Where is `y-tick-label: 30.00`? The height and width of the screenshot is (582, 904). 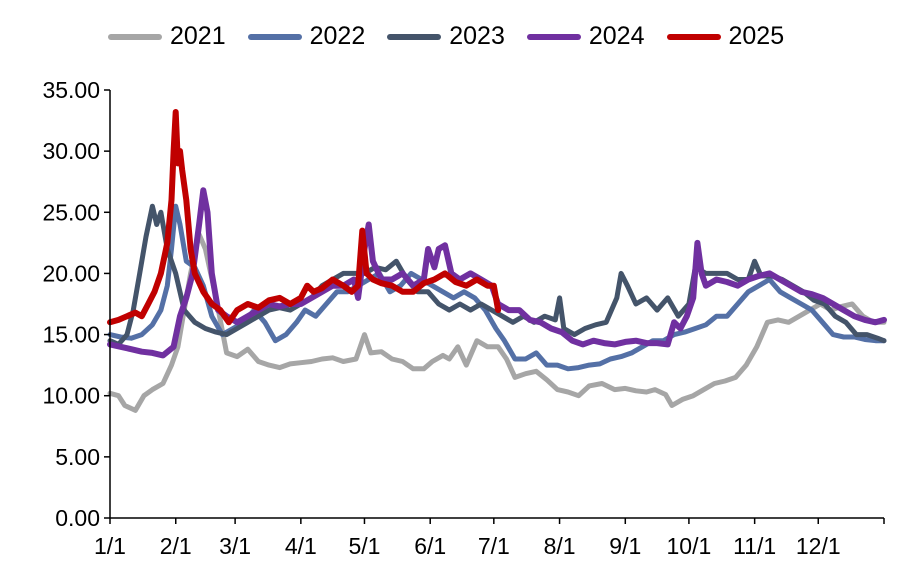 y-tick-label: 30.00 is located at coordinates (71, 151).